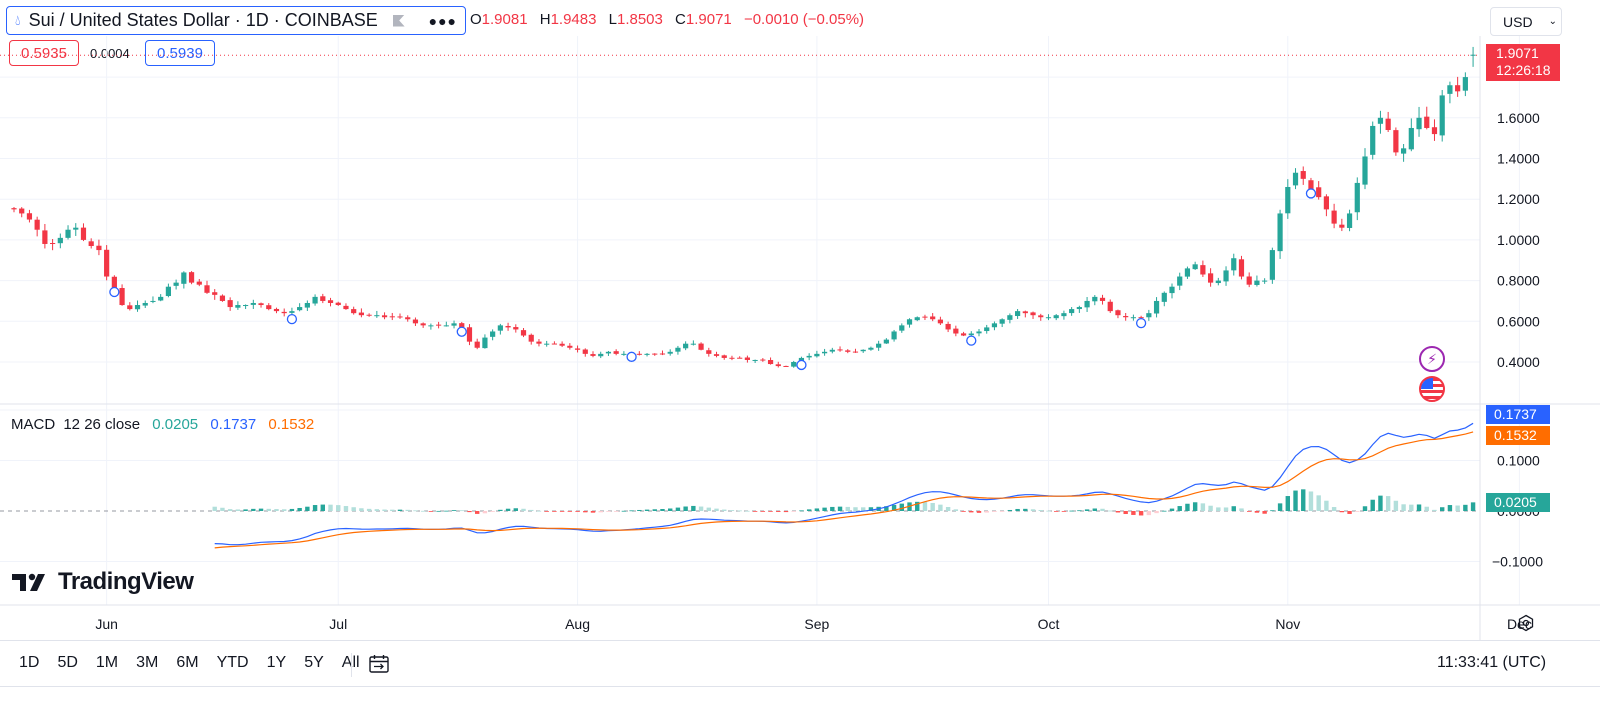 This screenshot has height=701, width=1600. What do you see at coordinates (232, 662) in the screenshot?
I see `timeframe-button-ytd: YTD` at bounding box center [232, 662].